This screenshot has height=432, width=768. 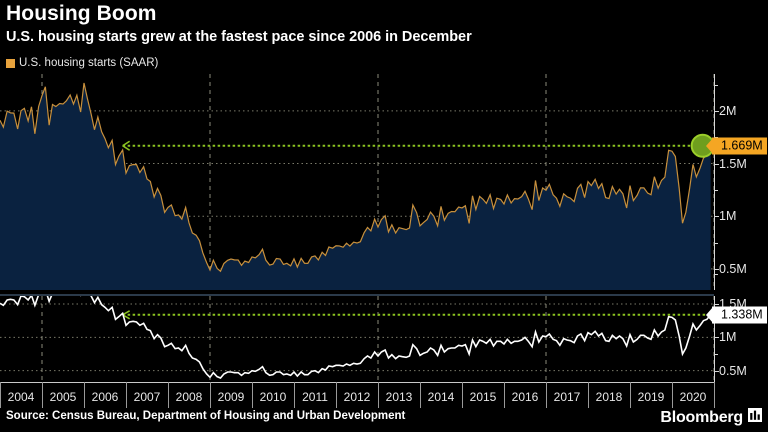 I want to click on x-tick-label: 2006, so click(x=105, y=397).